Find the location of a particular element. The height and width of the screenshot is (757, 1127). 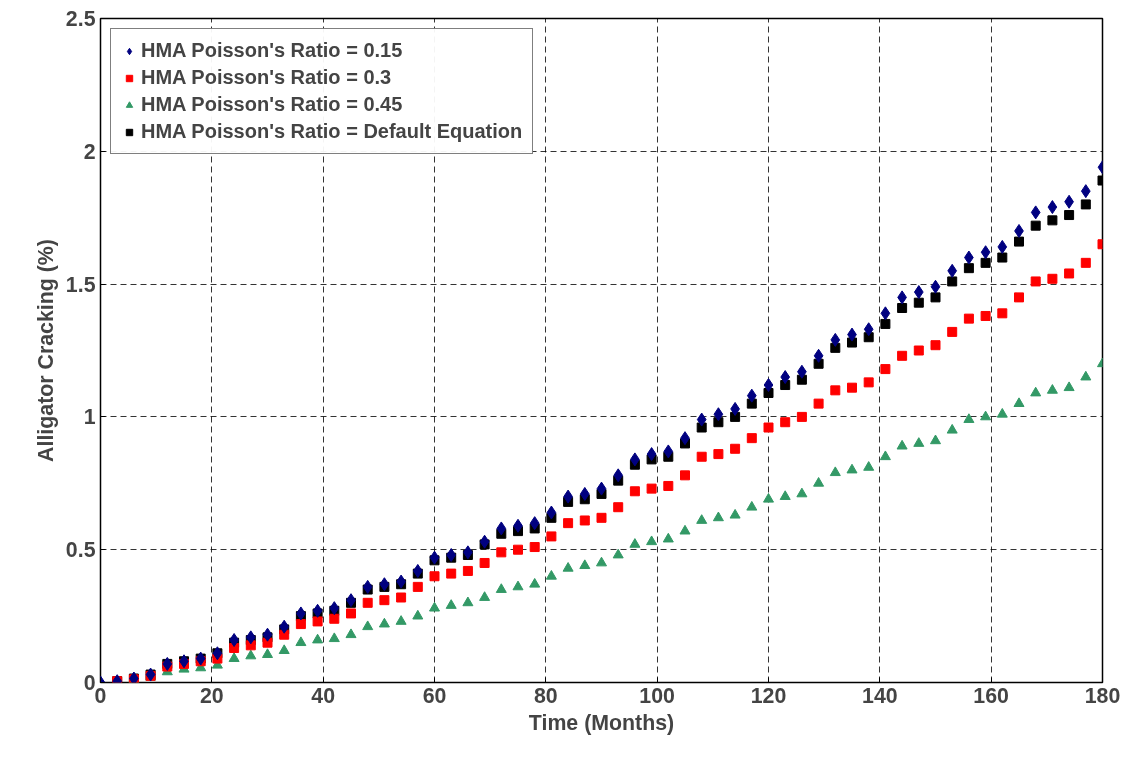

x-tick-label: 120 is located at coordinates (768, 695).